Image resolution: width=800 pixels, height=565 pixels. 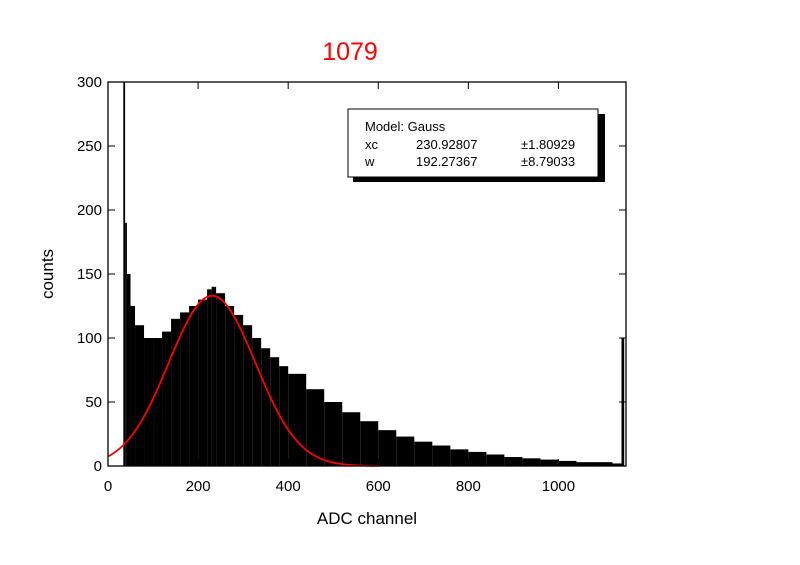 I want to click on fit-param-error-w: ±8.79033, so click(x=548, y=161).